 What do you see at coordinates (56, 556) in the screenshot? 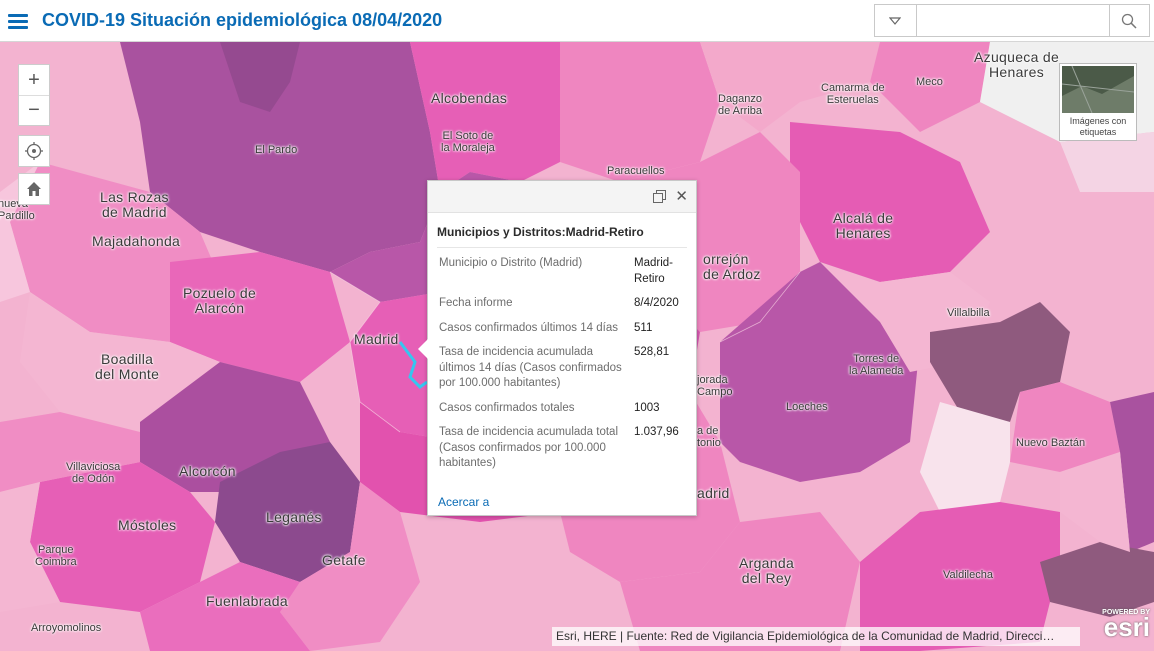
I see `place-label: Parque Coimbra` at bounding box center [56, 556].